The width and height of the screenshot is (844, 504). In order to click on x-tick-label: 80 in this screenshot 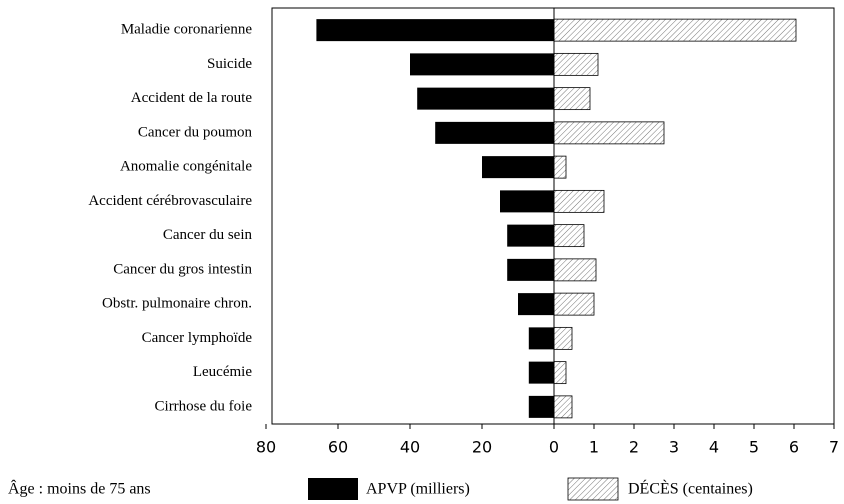, I will do `click(266, 447)`.